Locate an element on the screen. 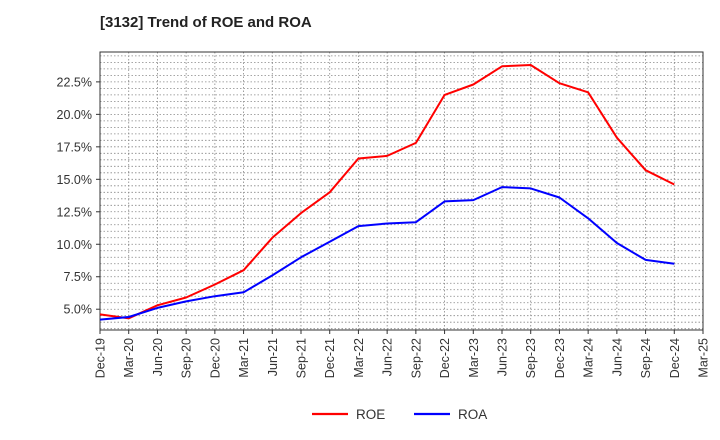 Image resolution: width=720 pixels, height=440 pixels. x-tick-label: Jun-20 is located at coordinates (158, 357).